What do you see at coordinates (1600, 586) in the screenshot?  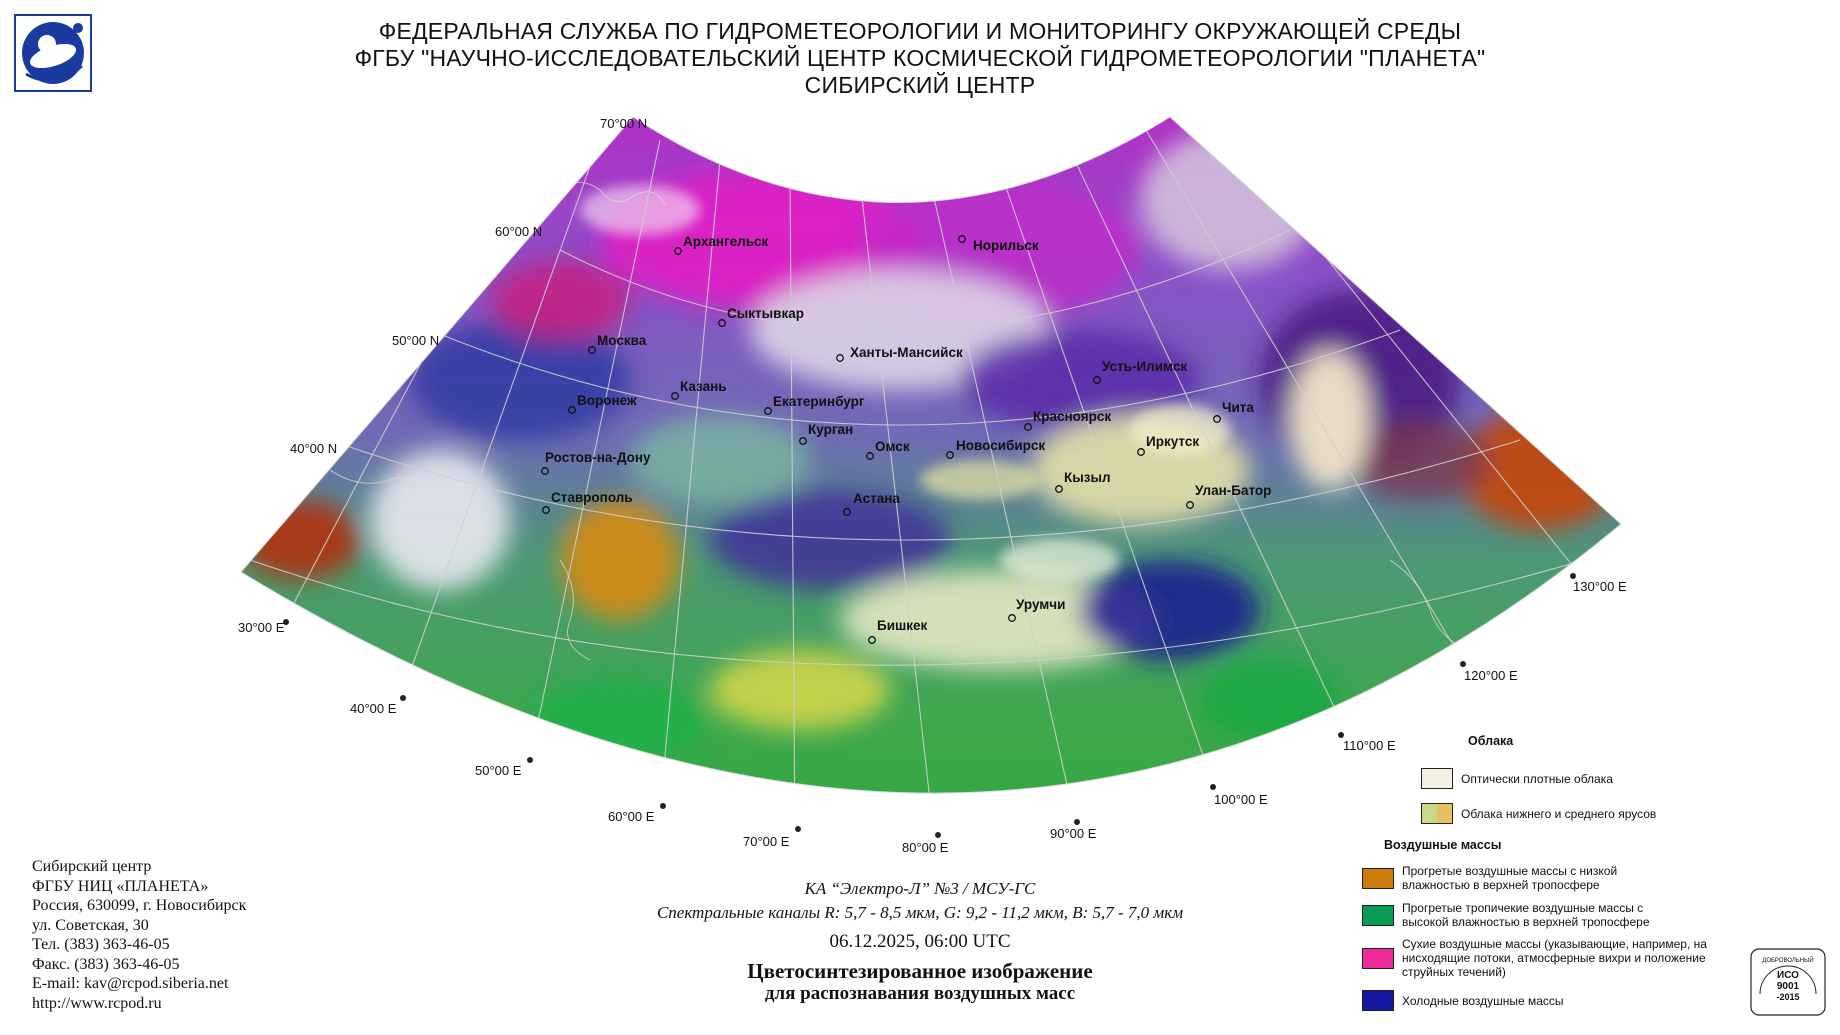 I see `lon-label-130: 130°00 E` at bounding box center [1600, 586].